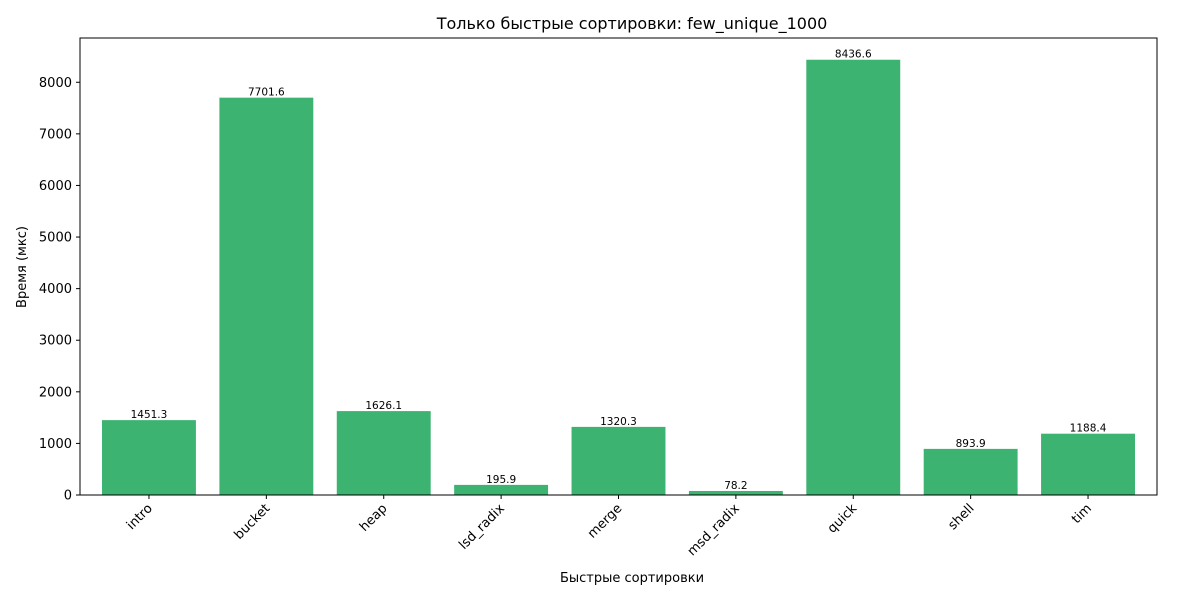 The height and width of the screenshot is (600, 1200). I want to click on bar-heap, so click(383, 453).